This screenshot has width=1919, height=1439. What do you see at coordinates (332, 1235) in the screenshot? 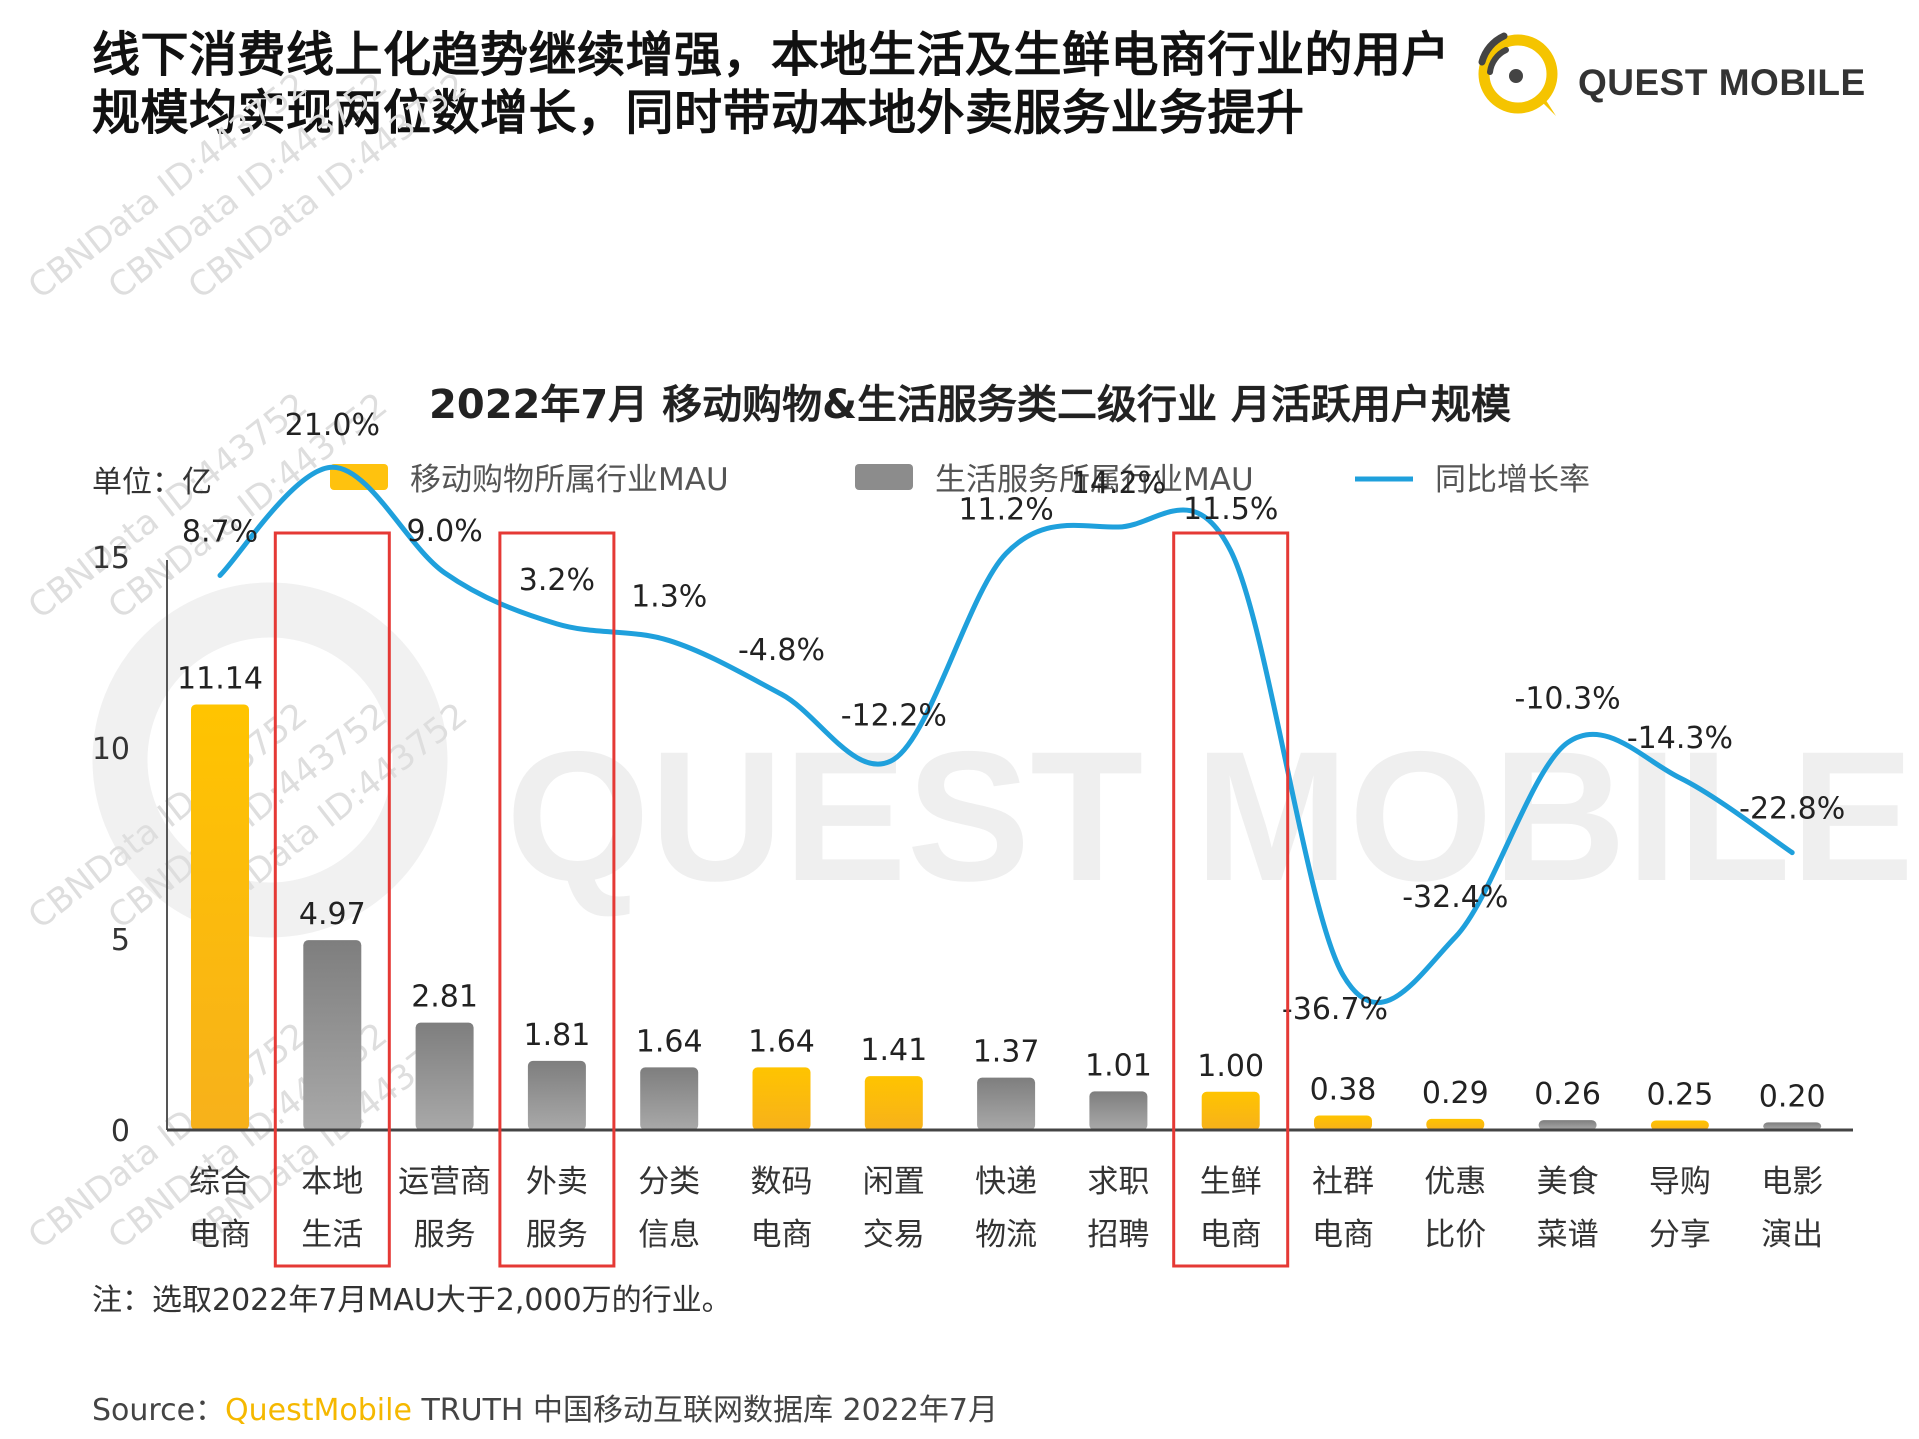
I see `category-label-1-line2: 生活` at bounding box center [332, 1235].